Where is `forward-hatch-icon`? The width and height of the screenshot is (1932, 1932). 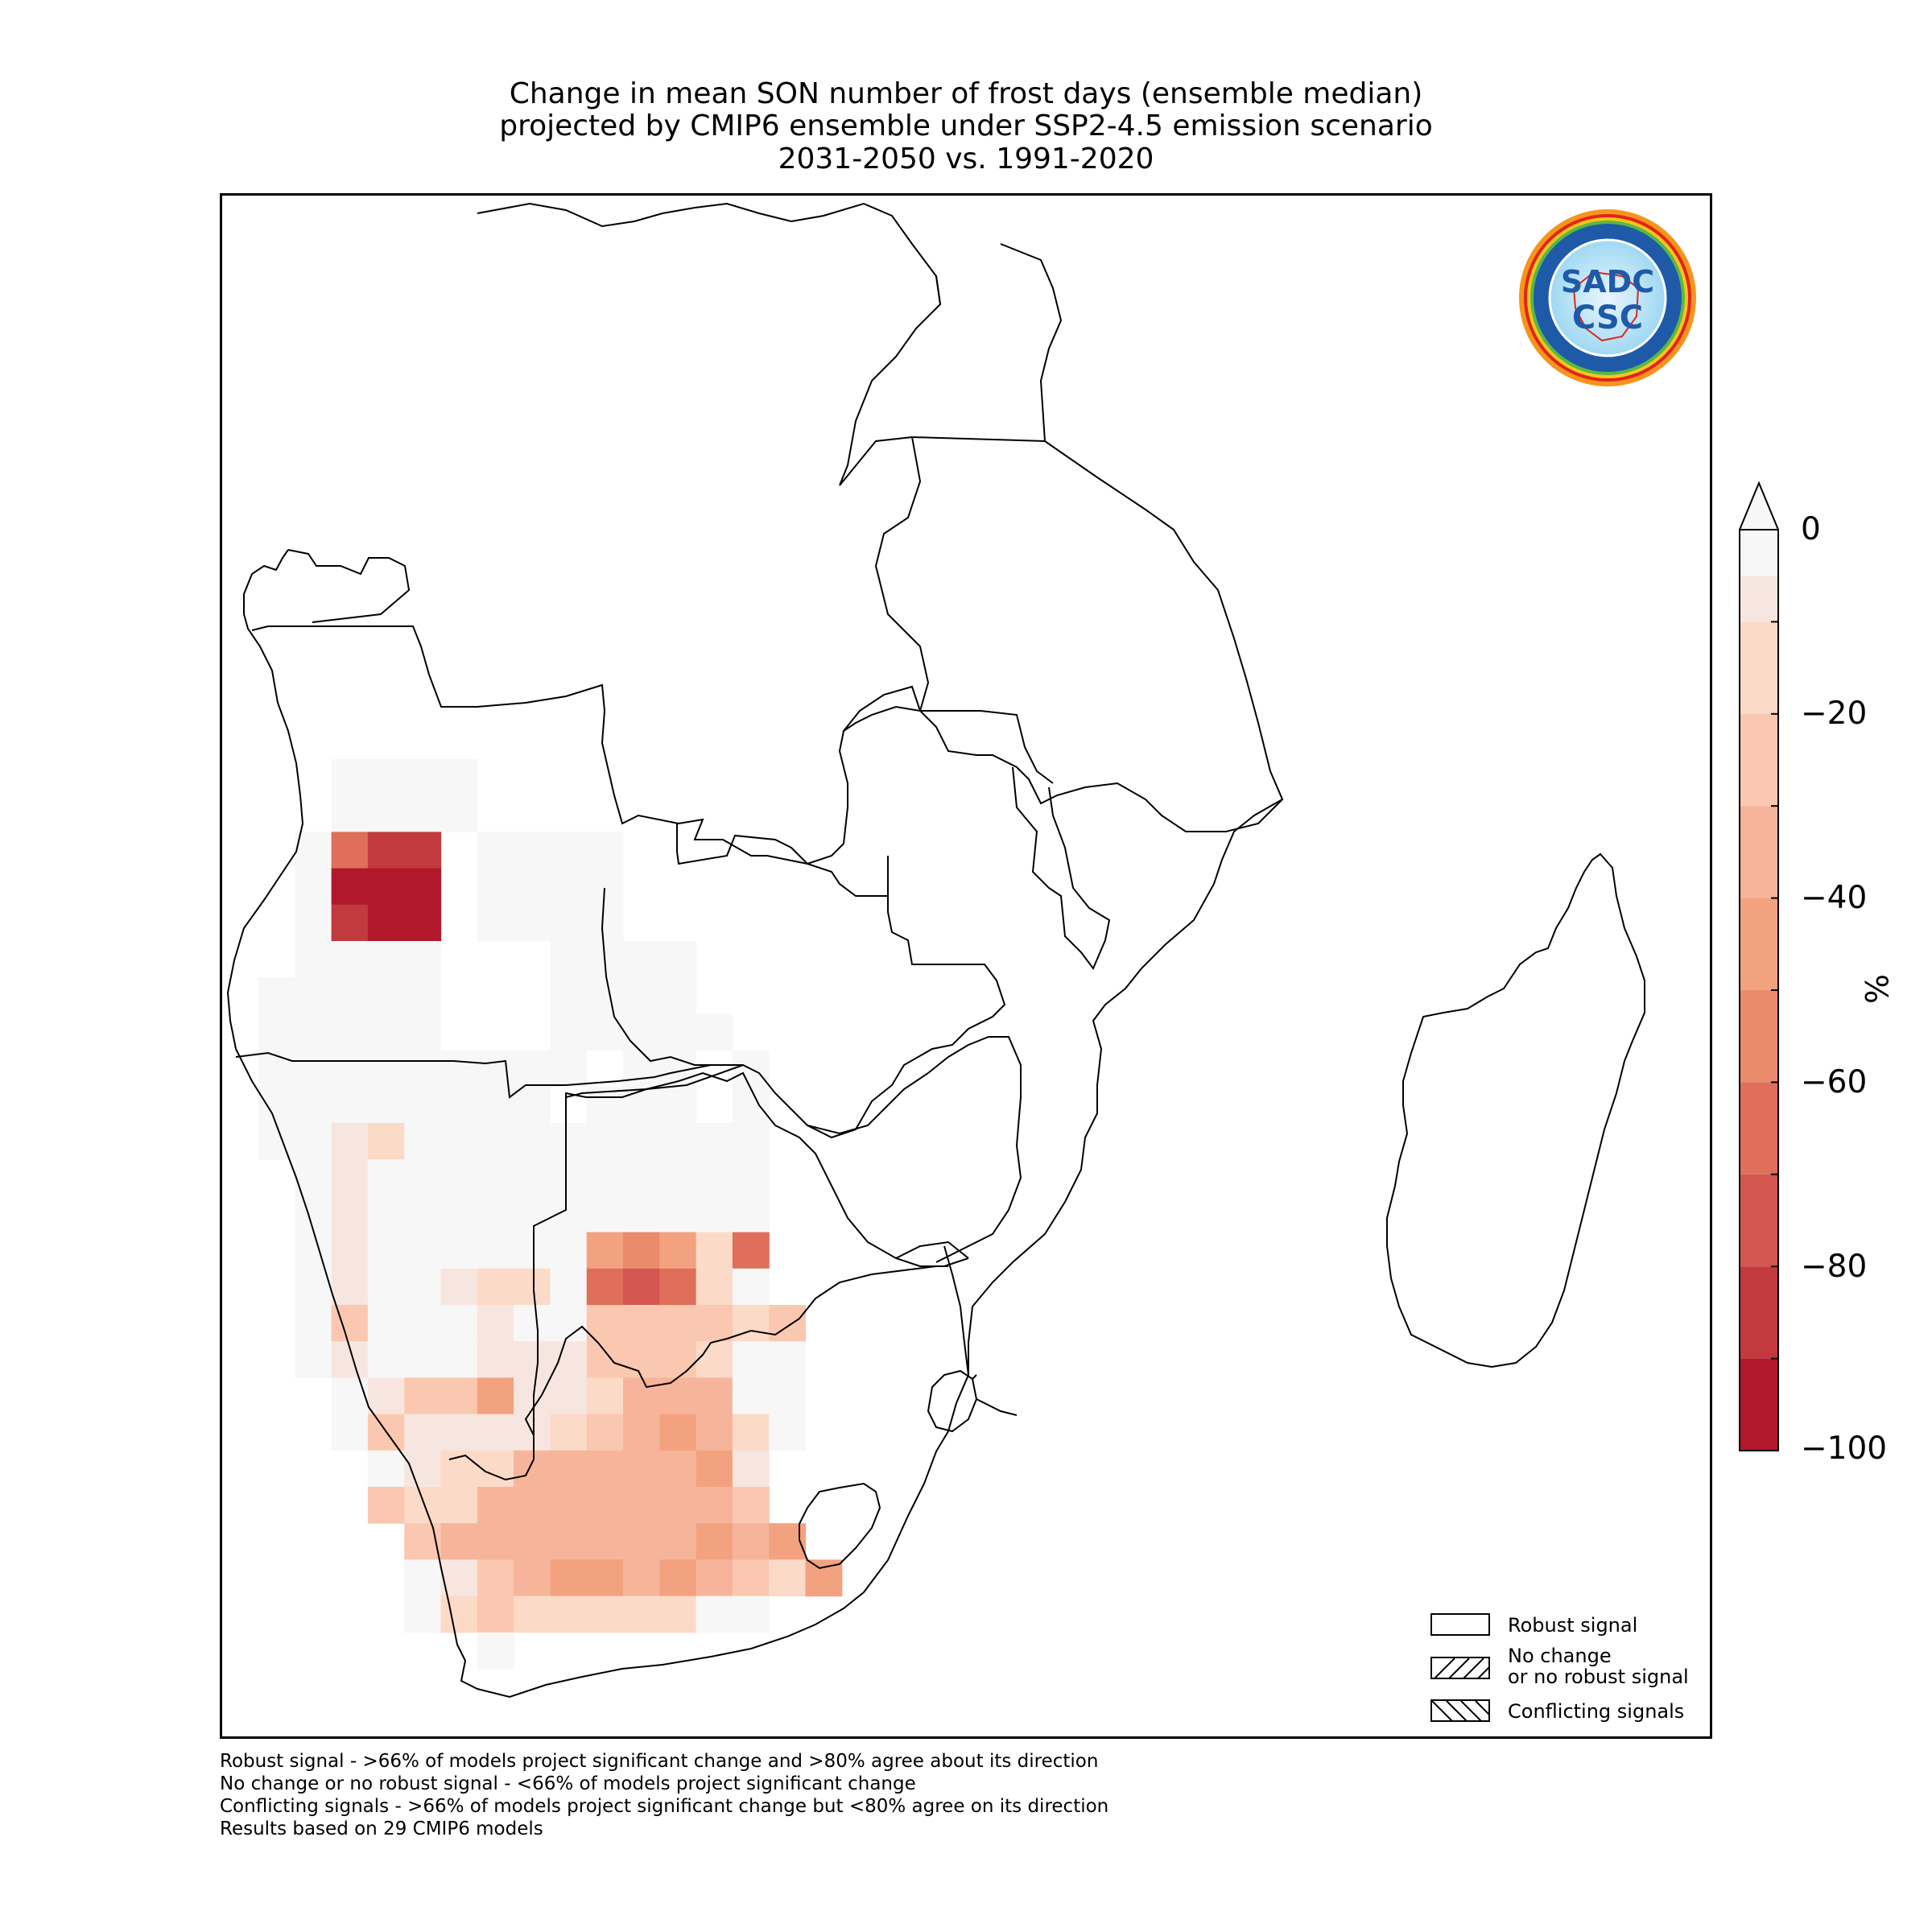 forward-hatch-icon is located at coordinates (1461, 1668).